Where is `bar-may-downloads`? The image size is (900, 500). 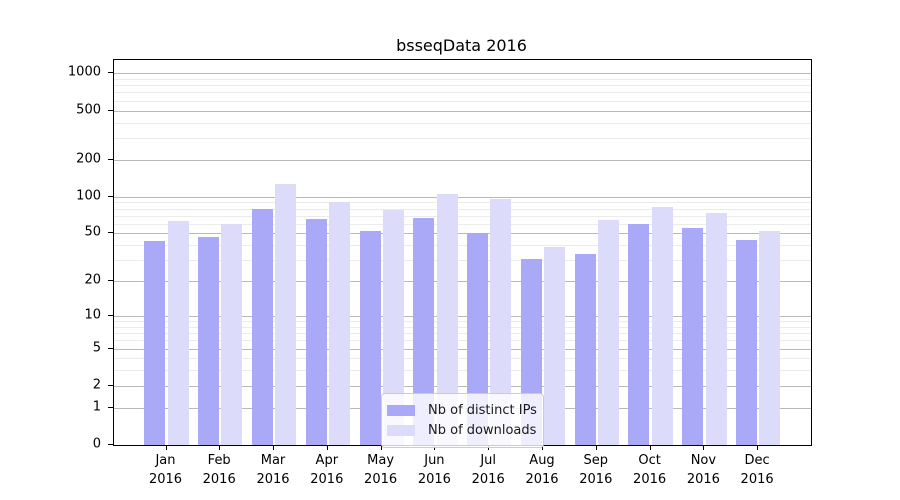
bar-may-downloads is located at coordinates (393, 327).